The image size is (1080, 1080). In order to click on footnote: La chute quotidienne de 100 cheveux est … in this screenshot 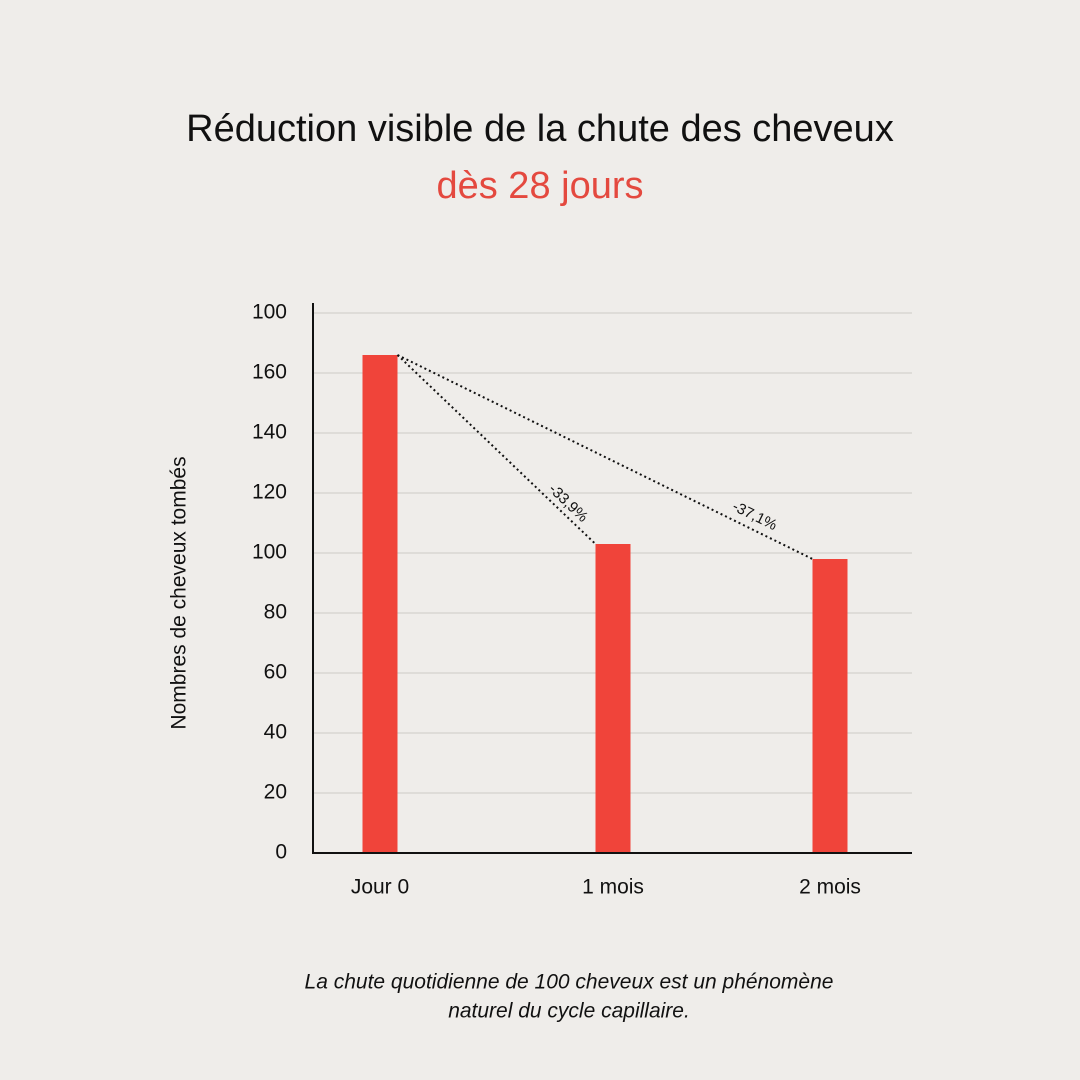, I will do `click(569, 982)`.